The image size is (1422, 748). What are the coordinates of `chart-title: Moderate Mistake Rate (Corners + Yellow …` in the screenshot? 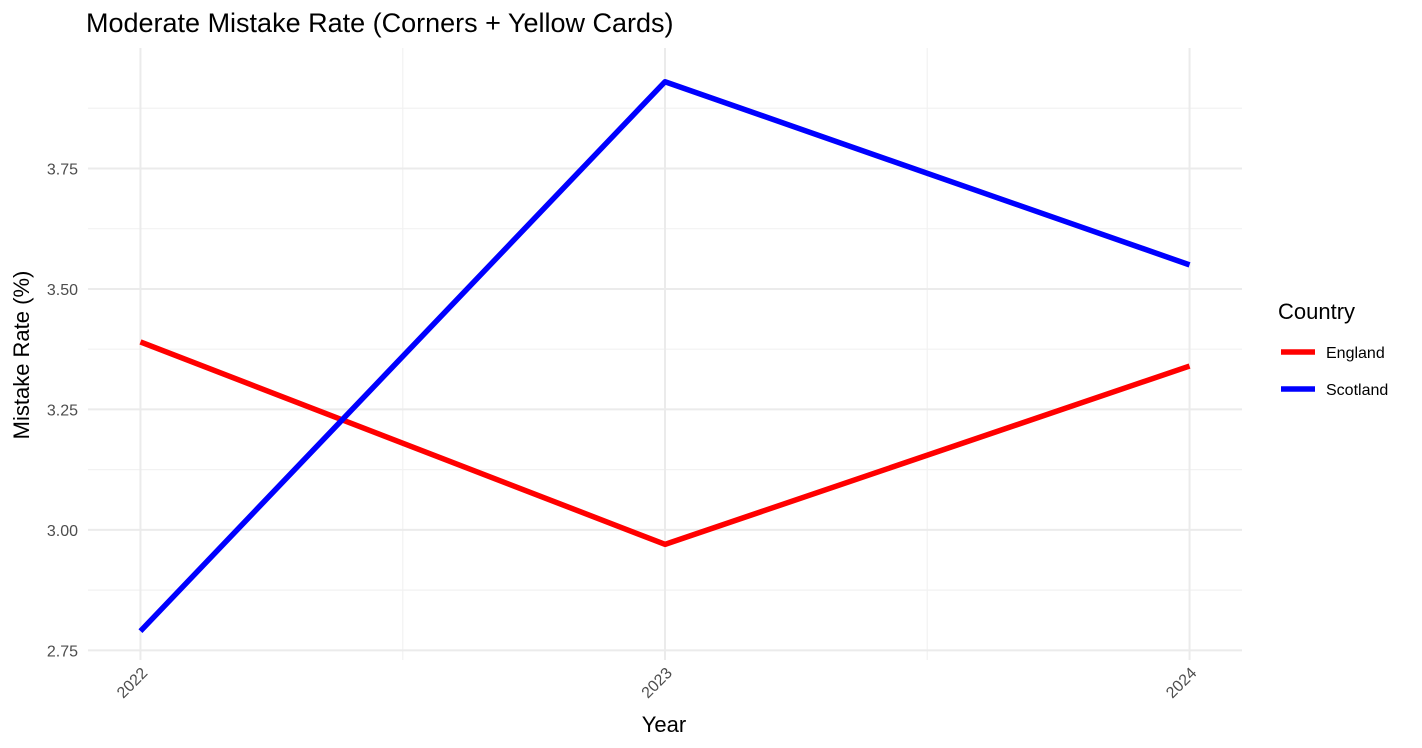 It's located at (380, 23).